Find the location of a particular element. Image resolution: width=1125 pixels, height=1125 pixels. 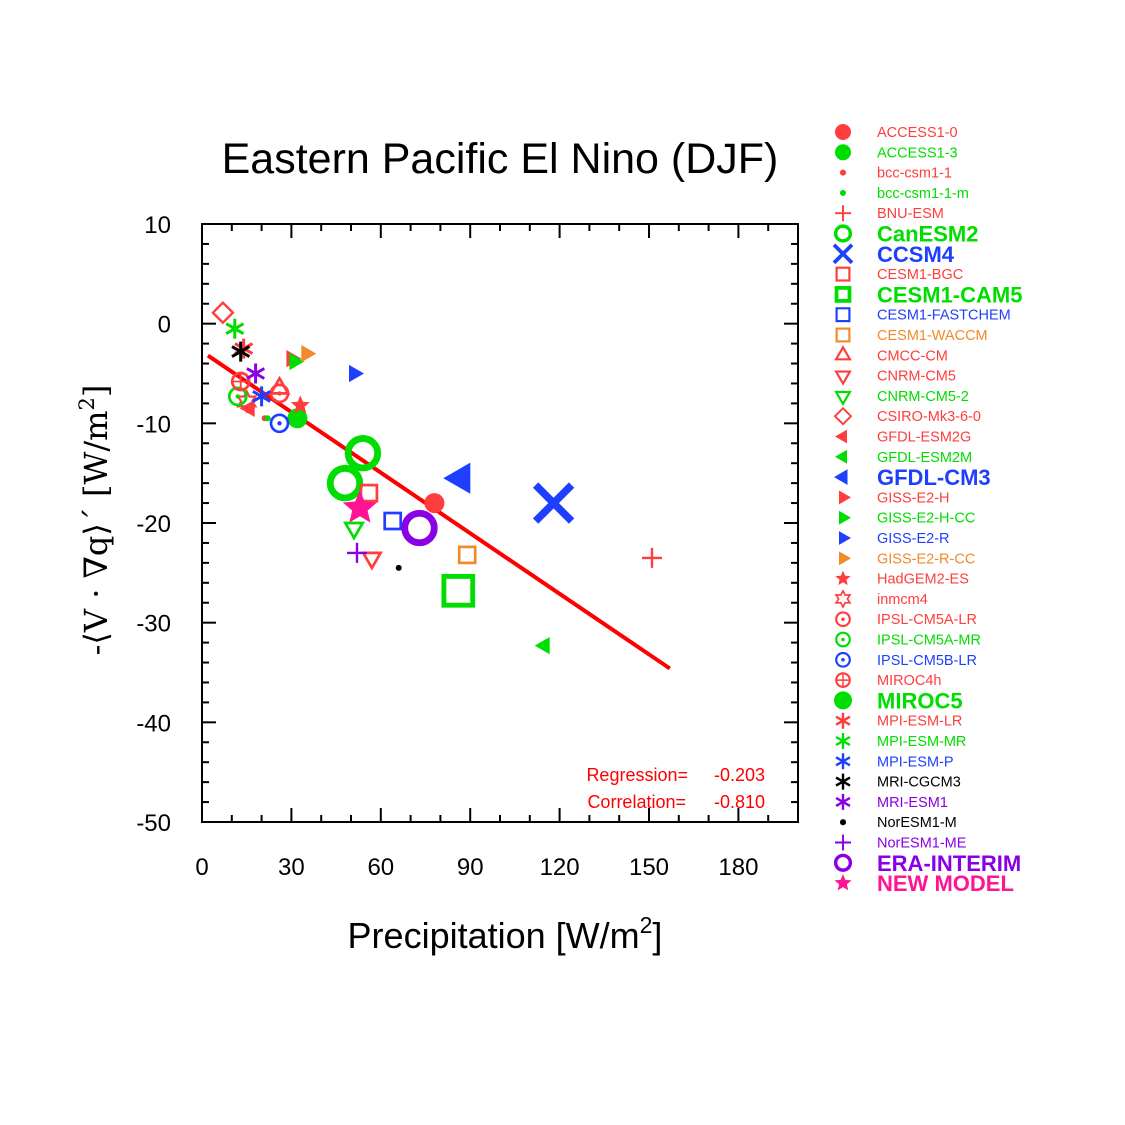

legend-label: bcc-csm1-1-m is located at coordinates (923, 194).